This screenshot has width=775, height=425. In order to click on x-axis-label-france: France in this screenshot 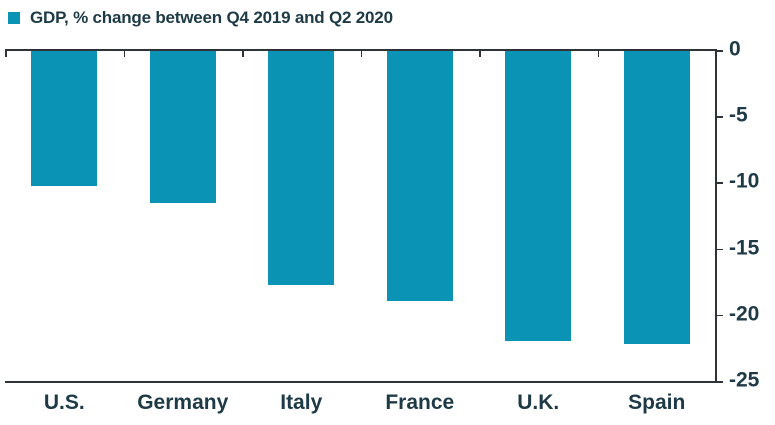, I will do `click(420, 402)`.